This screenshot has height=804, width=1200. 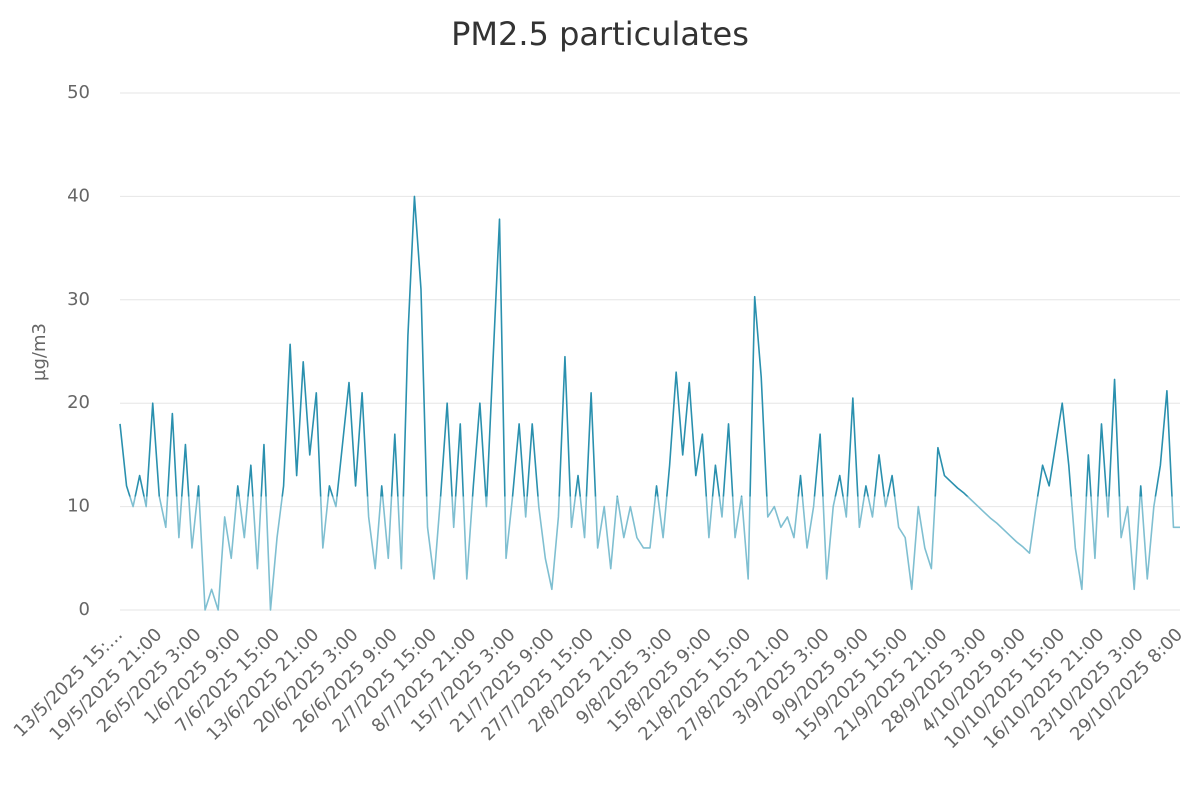 I want to click on y-tick-label: 10, so click(x=78, y=506).